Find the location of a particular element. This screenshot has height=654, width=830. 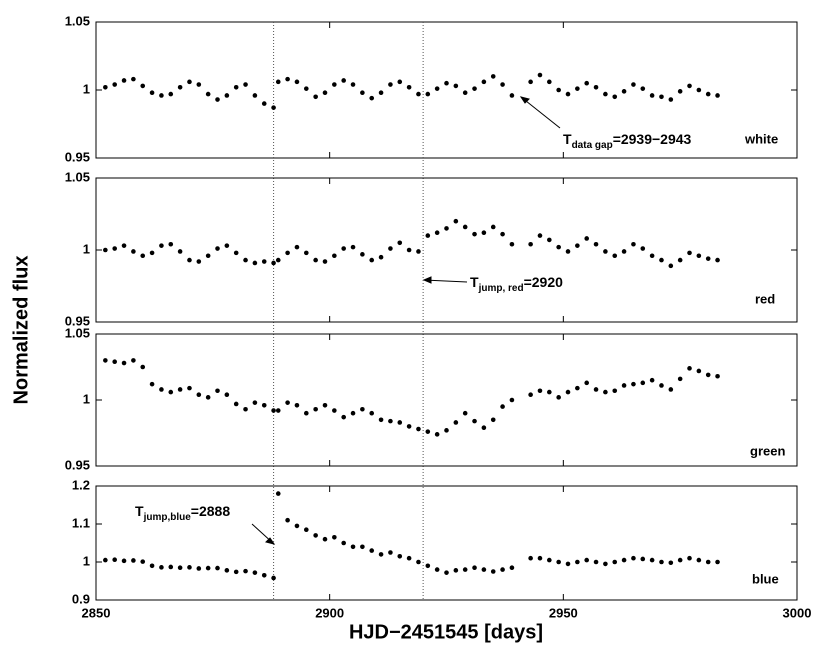

x-axis-label: HJD−2451545 [days] is located at coordinates (446, 632).